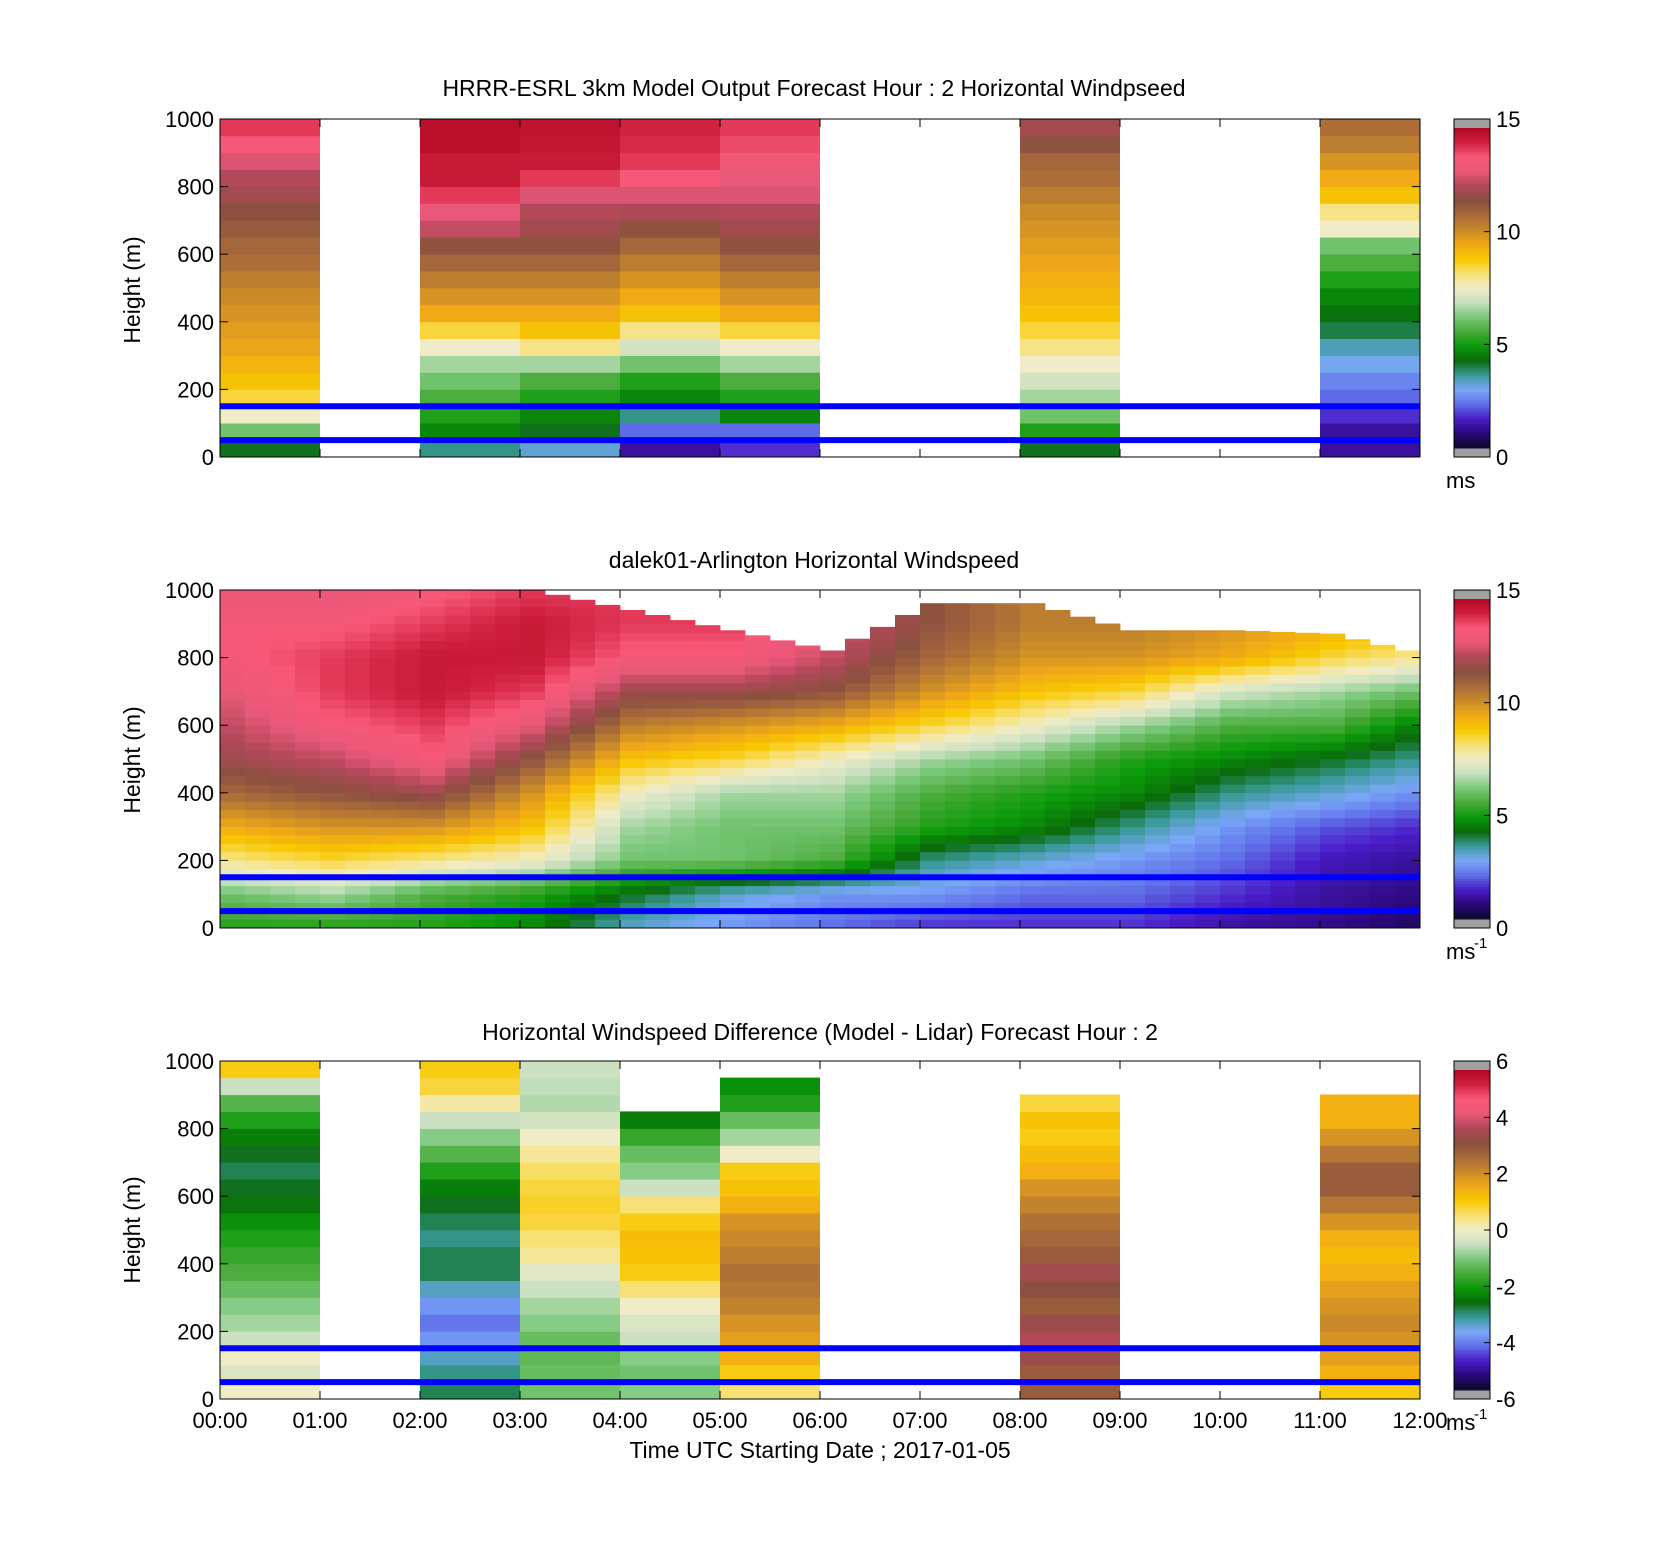 The image size is (1680, 1561). What do you see at coordinates (195, 1331) in the screenshot?
I see `y-tick-label: 200` at bounding box center [195, 1331].